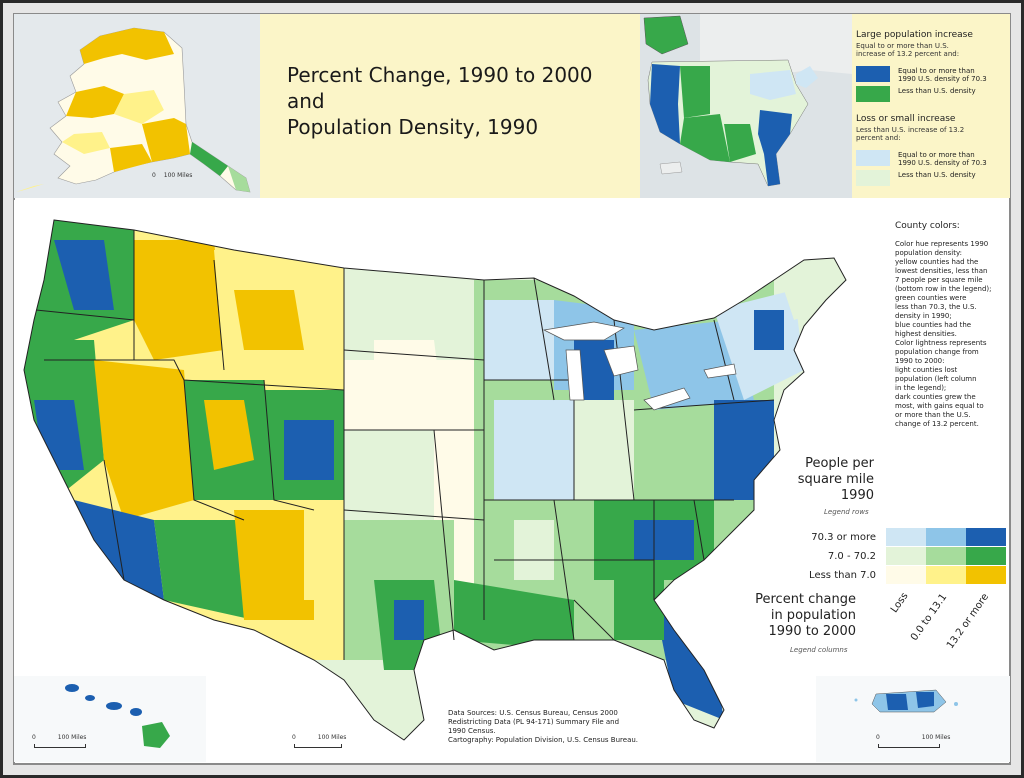 The width and height of the screenshot is (1024, 778). Describe the element at coordinates (914, 35) in the screenshot. I see `legend-large-heading: Large population increase` at that location.